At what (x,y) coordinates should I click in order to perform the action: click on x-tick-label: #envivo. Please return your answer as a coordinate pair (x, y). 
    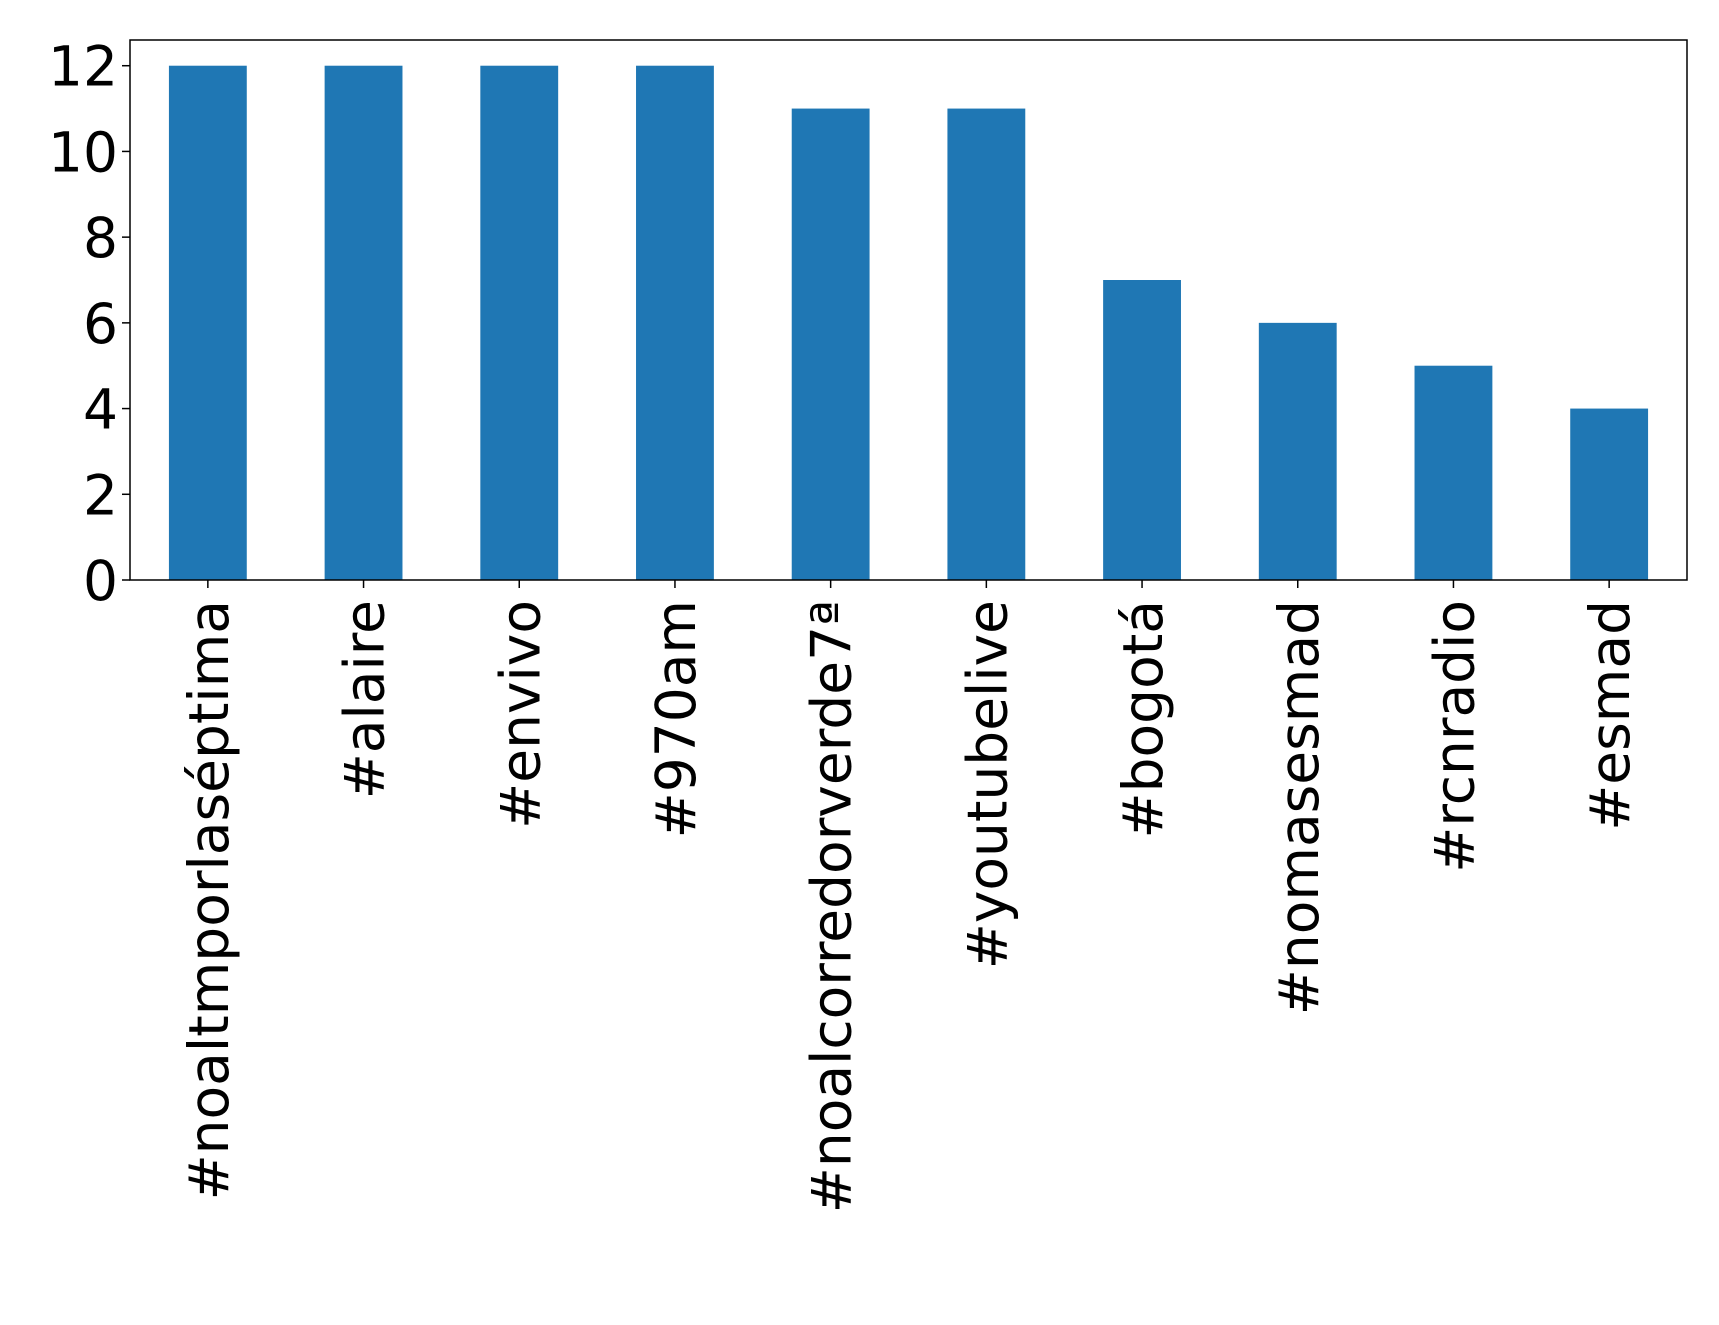
    Looking at the image, I should click on (520, 714).